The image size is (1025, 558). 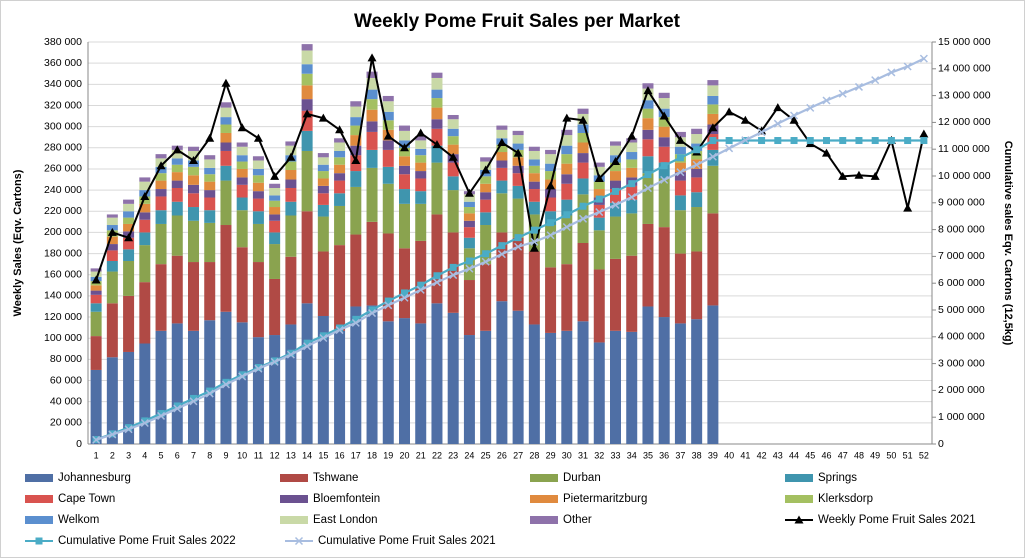 I want to click on x-tick-label: 32, so click(x=599, y=455).